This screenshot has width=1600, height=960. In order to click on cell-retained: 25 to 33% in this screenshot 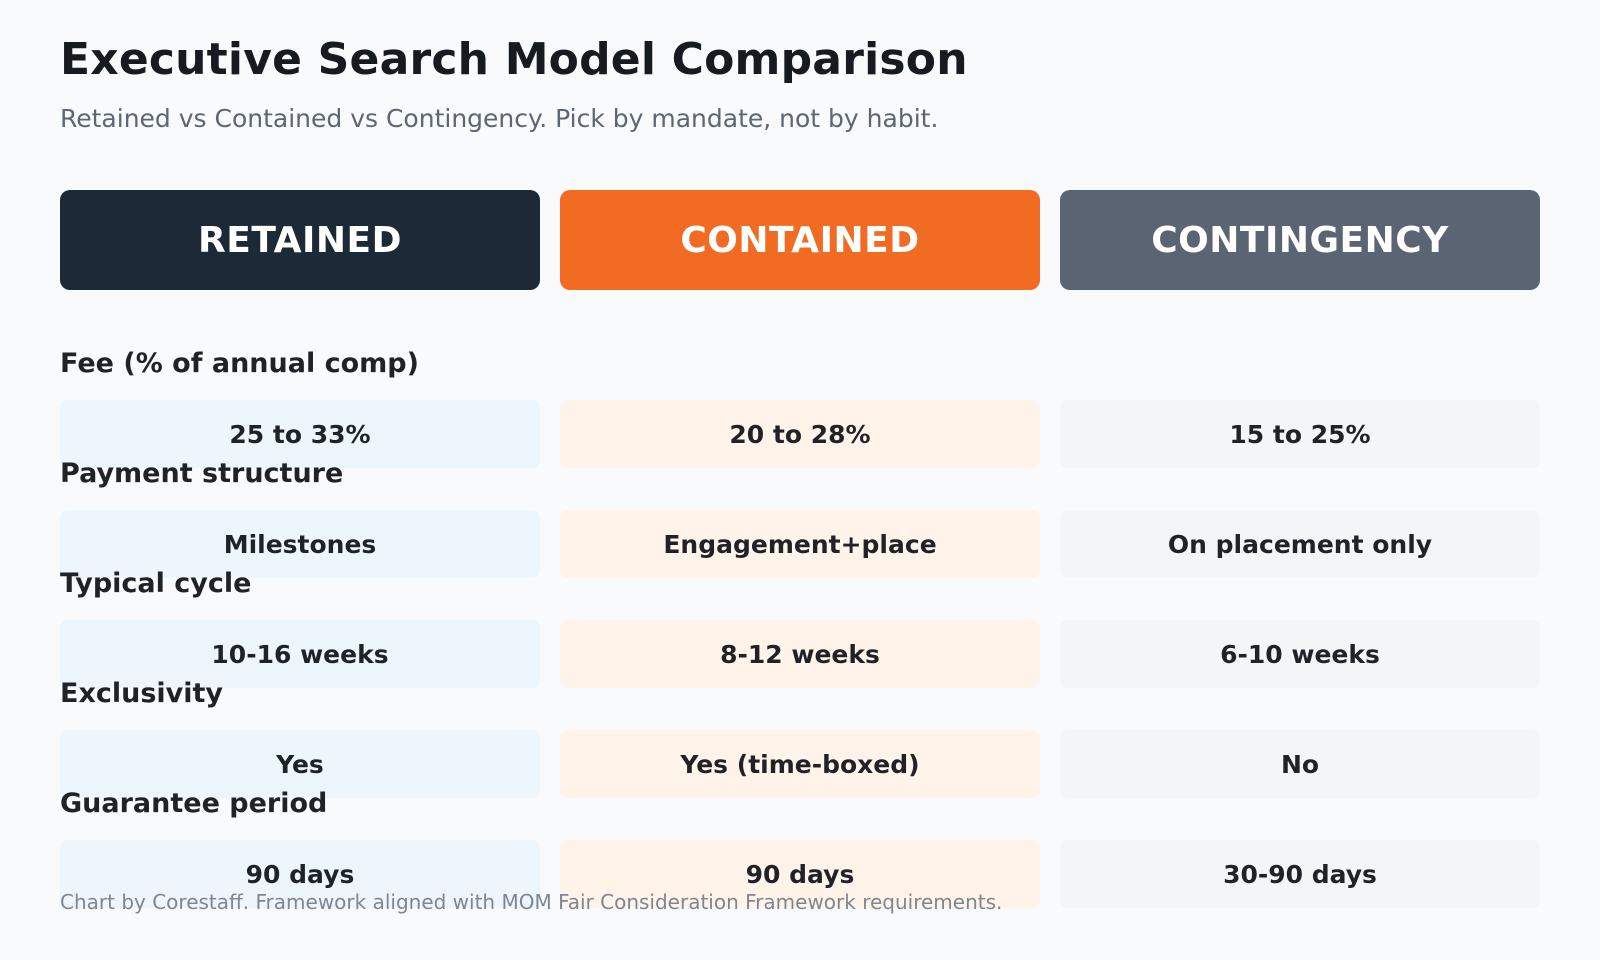, I will do `click(300, 434)`.